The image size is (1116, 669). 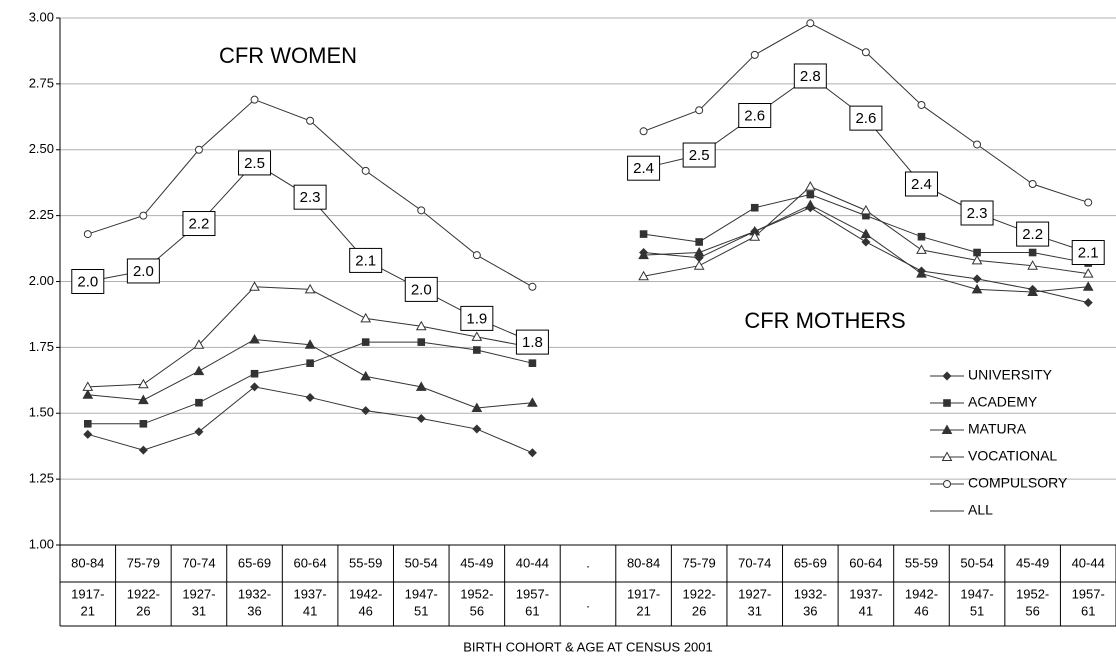 What do you see at coordinates (476, 593) in the screenshot?
I see `cohort-label: 1952-` at bounding box center [476, 593].